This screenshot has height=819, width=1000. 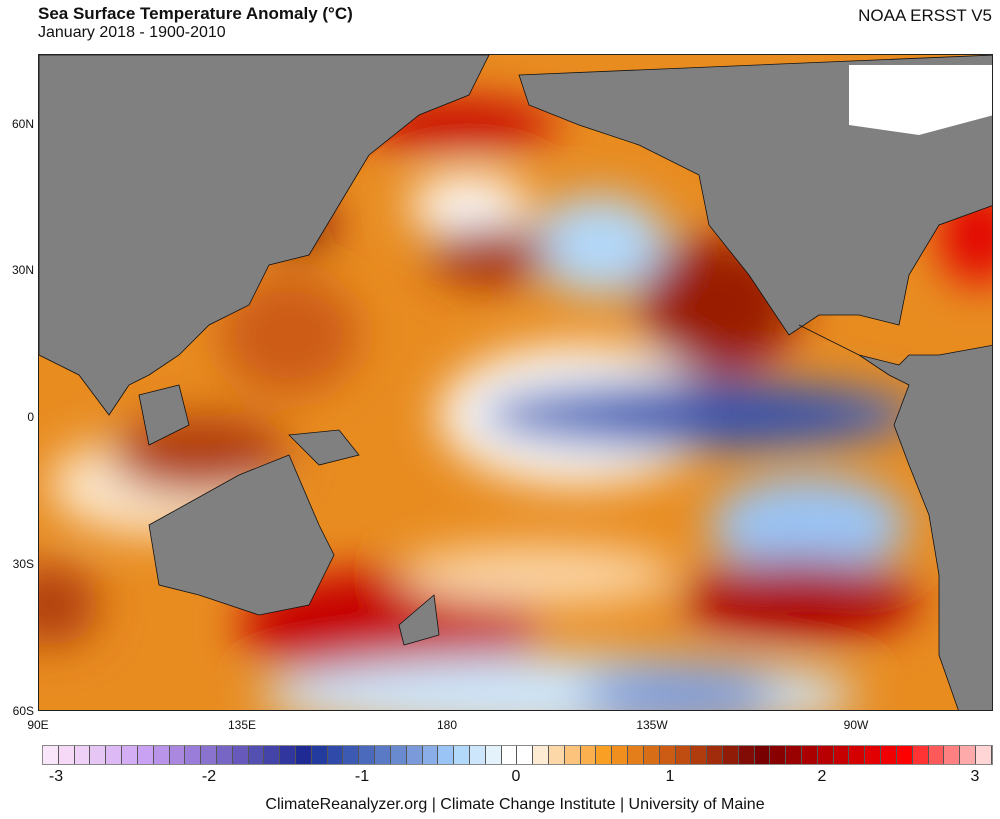 I want to click on new-zealand-land, so click(x=419, y=620).